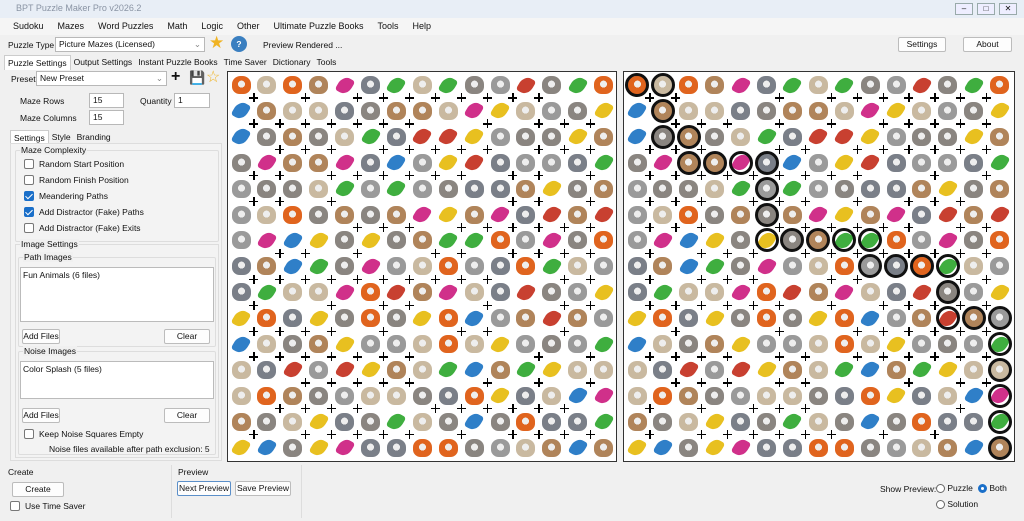 This screenshot has width=1024, height=521. Describe the element at coordinates (117, 294) in the screenshot. I see `path-images-list: Fun Animals (6 files)` at that location.